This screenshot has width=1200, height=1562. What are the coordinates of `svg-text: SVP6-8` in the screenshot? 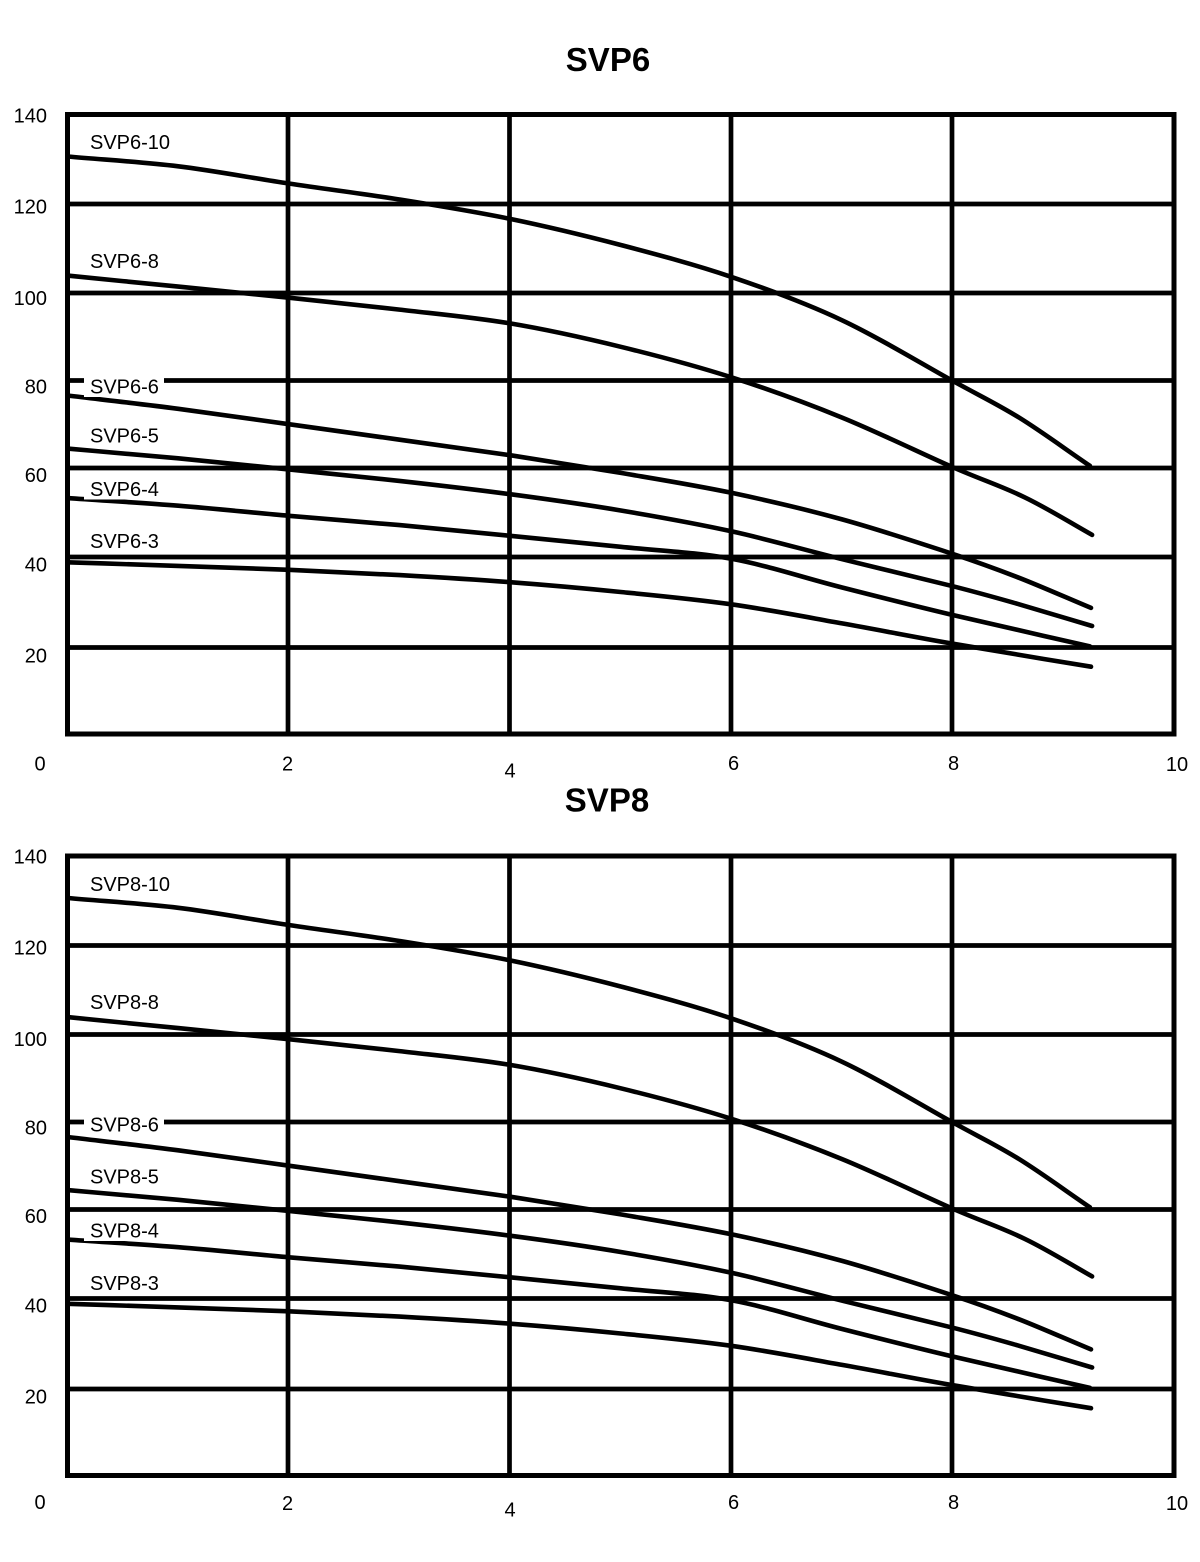 It's located at (124, 262).